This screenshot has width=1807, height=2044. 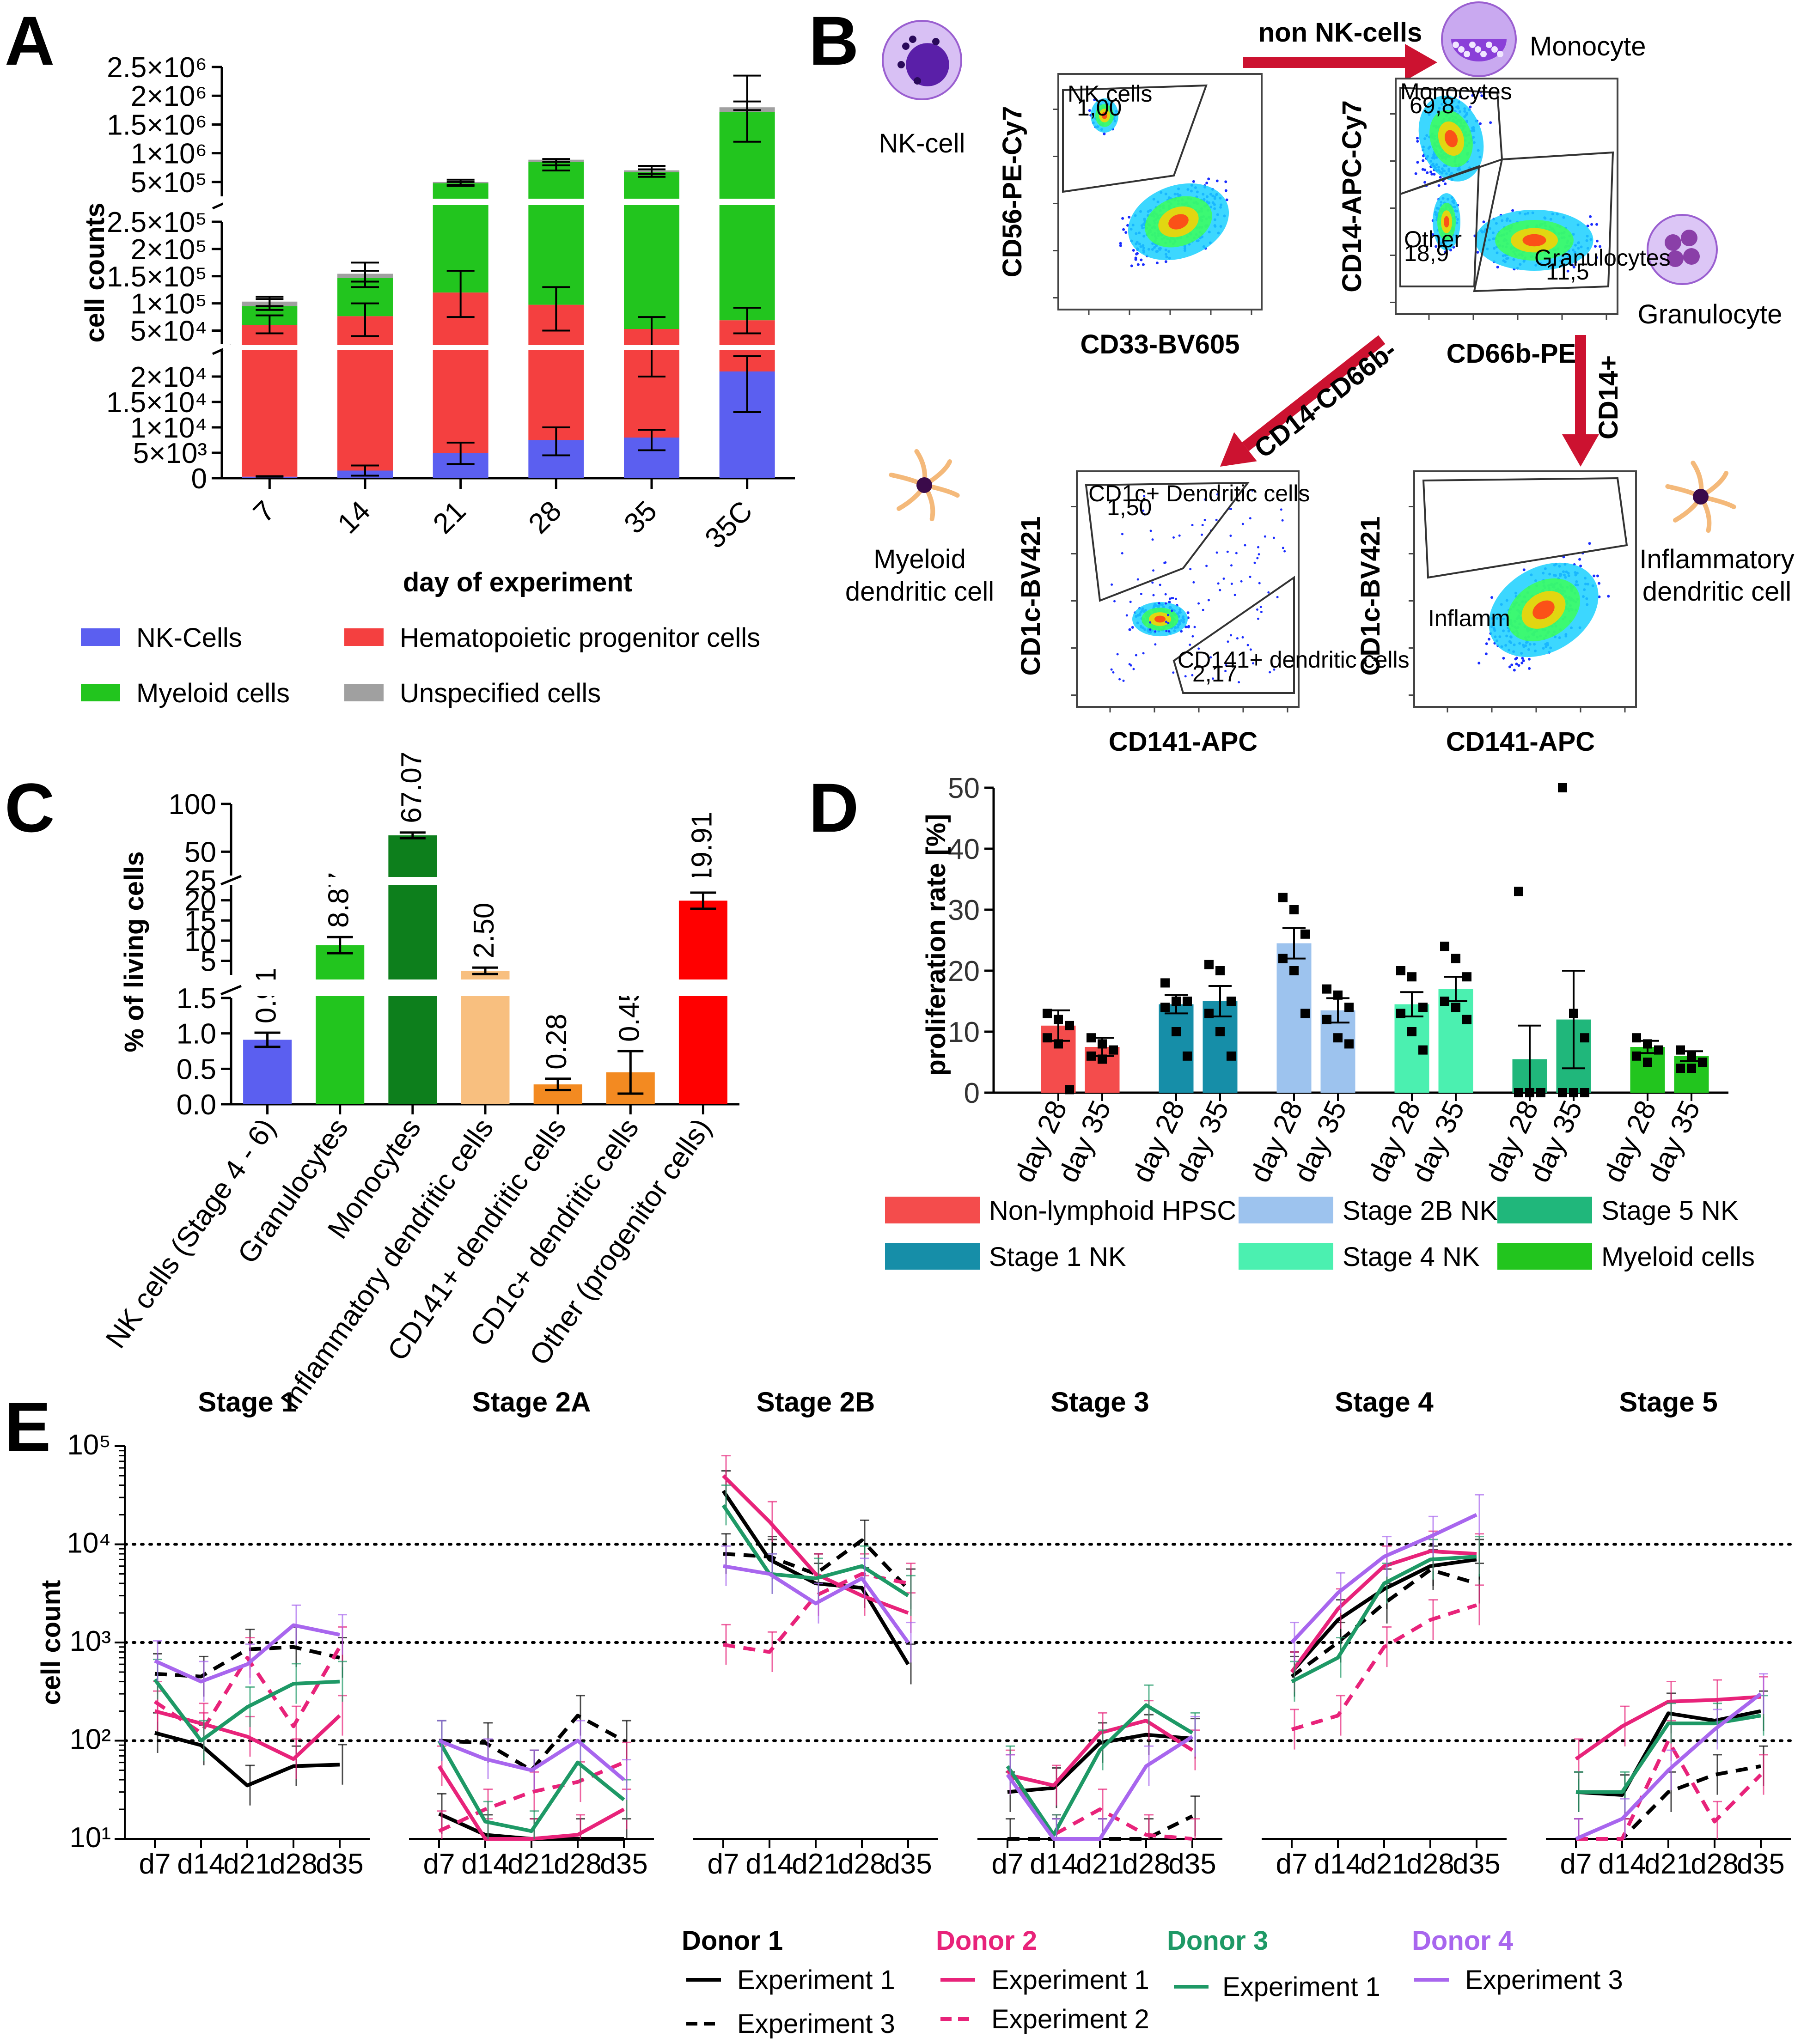 What do you see at coordinates (134, 952) in the screenshot?
I see `y-axis-title: % of living cells` at bounding box center [134, 952].